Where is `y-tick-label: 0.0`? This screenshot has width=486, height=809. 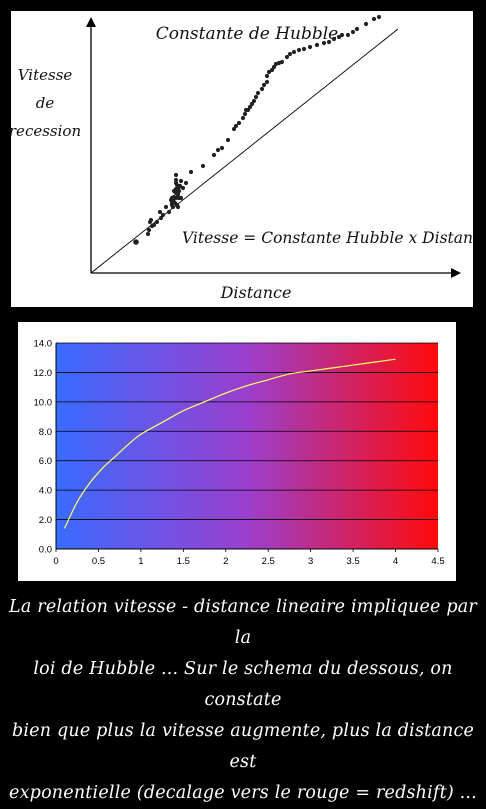
y-tick-label: 0.0 is located at coordinates (45, 550).